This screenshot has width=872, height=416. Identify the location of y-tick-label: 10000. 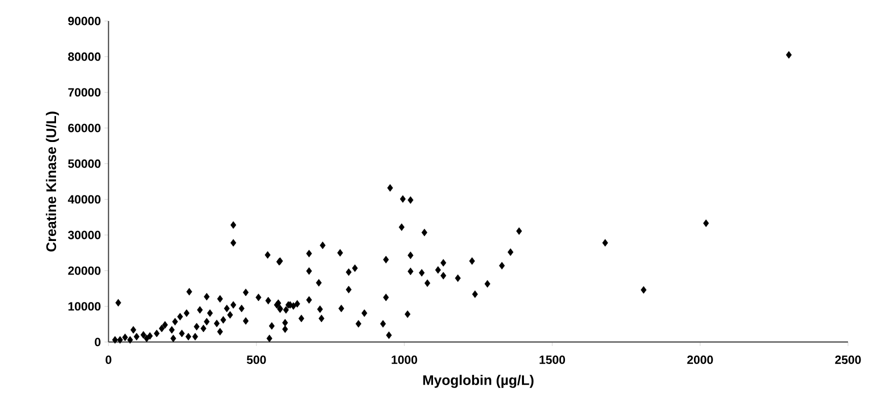
(84, 306).